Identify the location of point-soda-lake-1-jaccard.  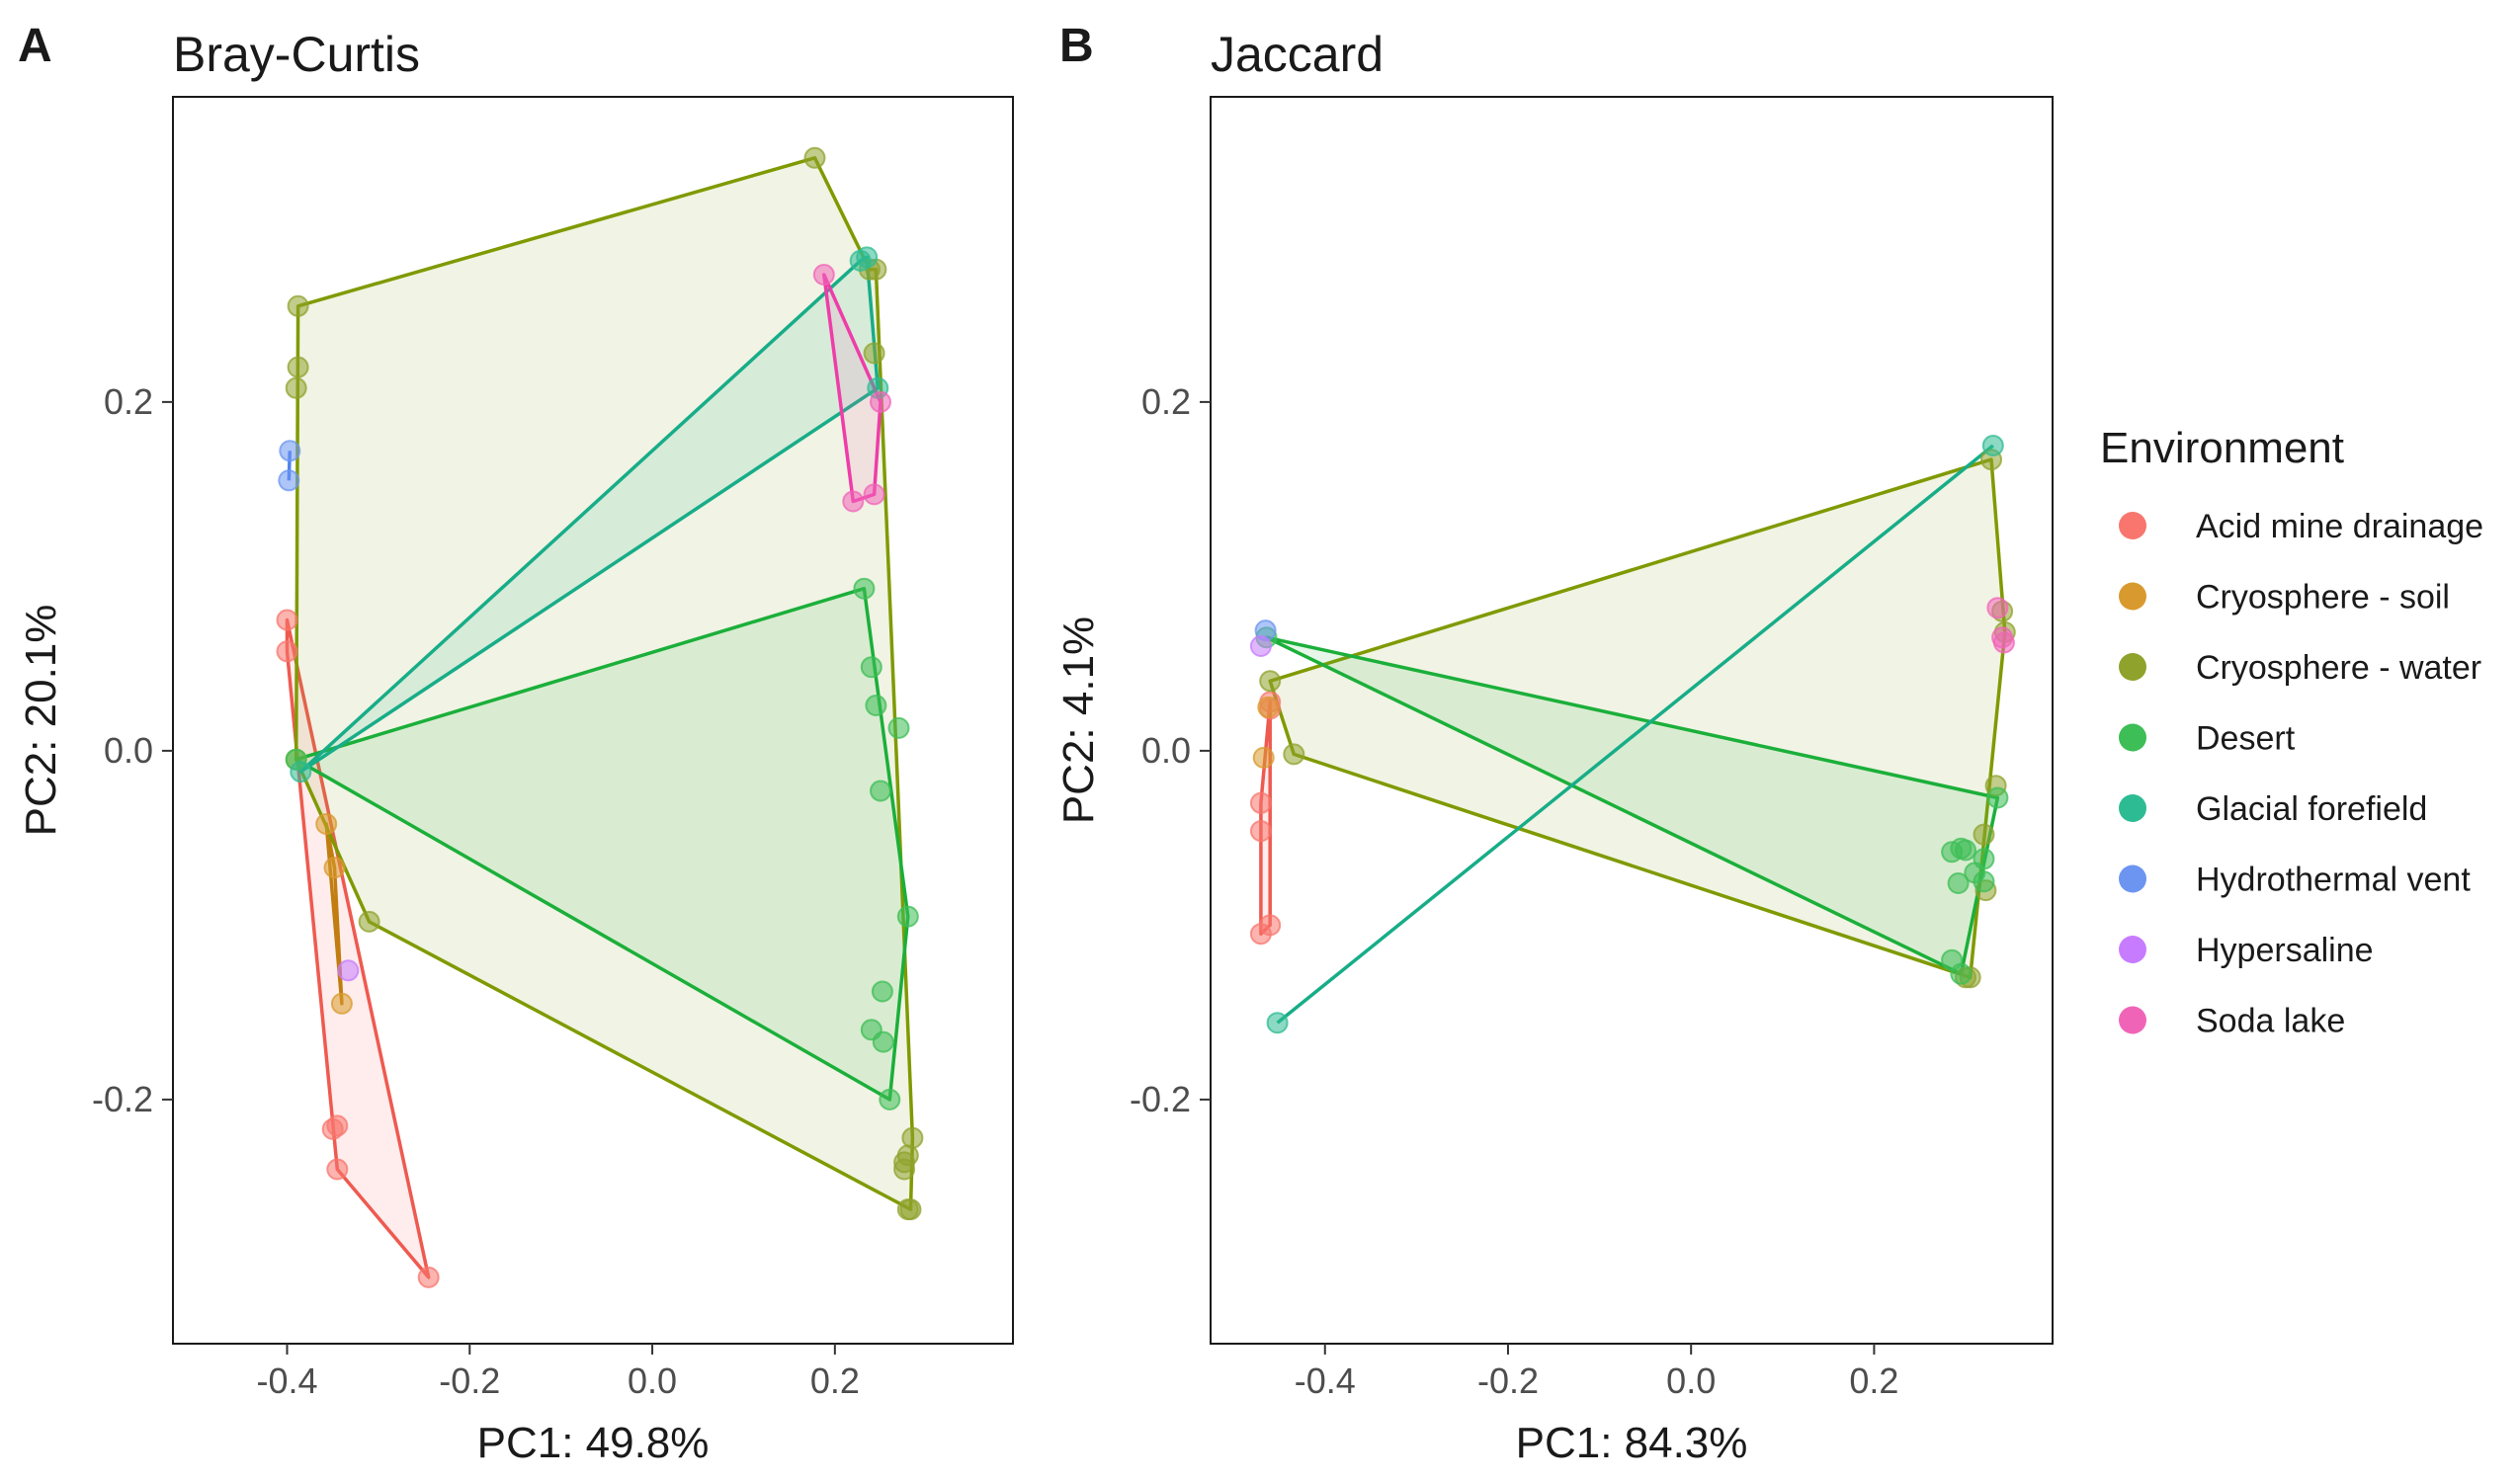
(1997, 608).